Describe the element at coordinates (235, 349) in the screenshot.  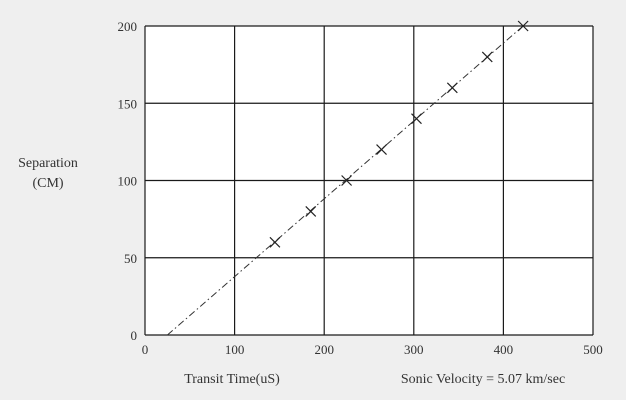
I see `x-tick-label-100: 100` at that location.